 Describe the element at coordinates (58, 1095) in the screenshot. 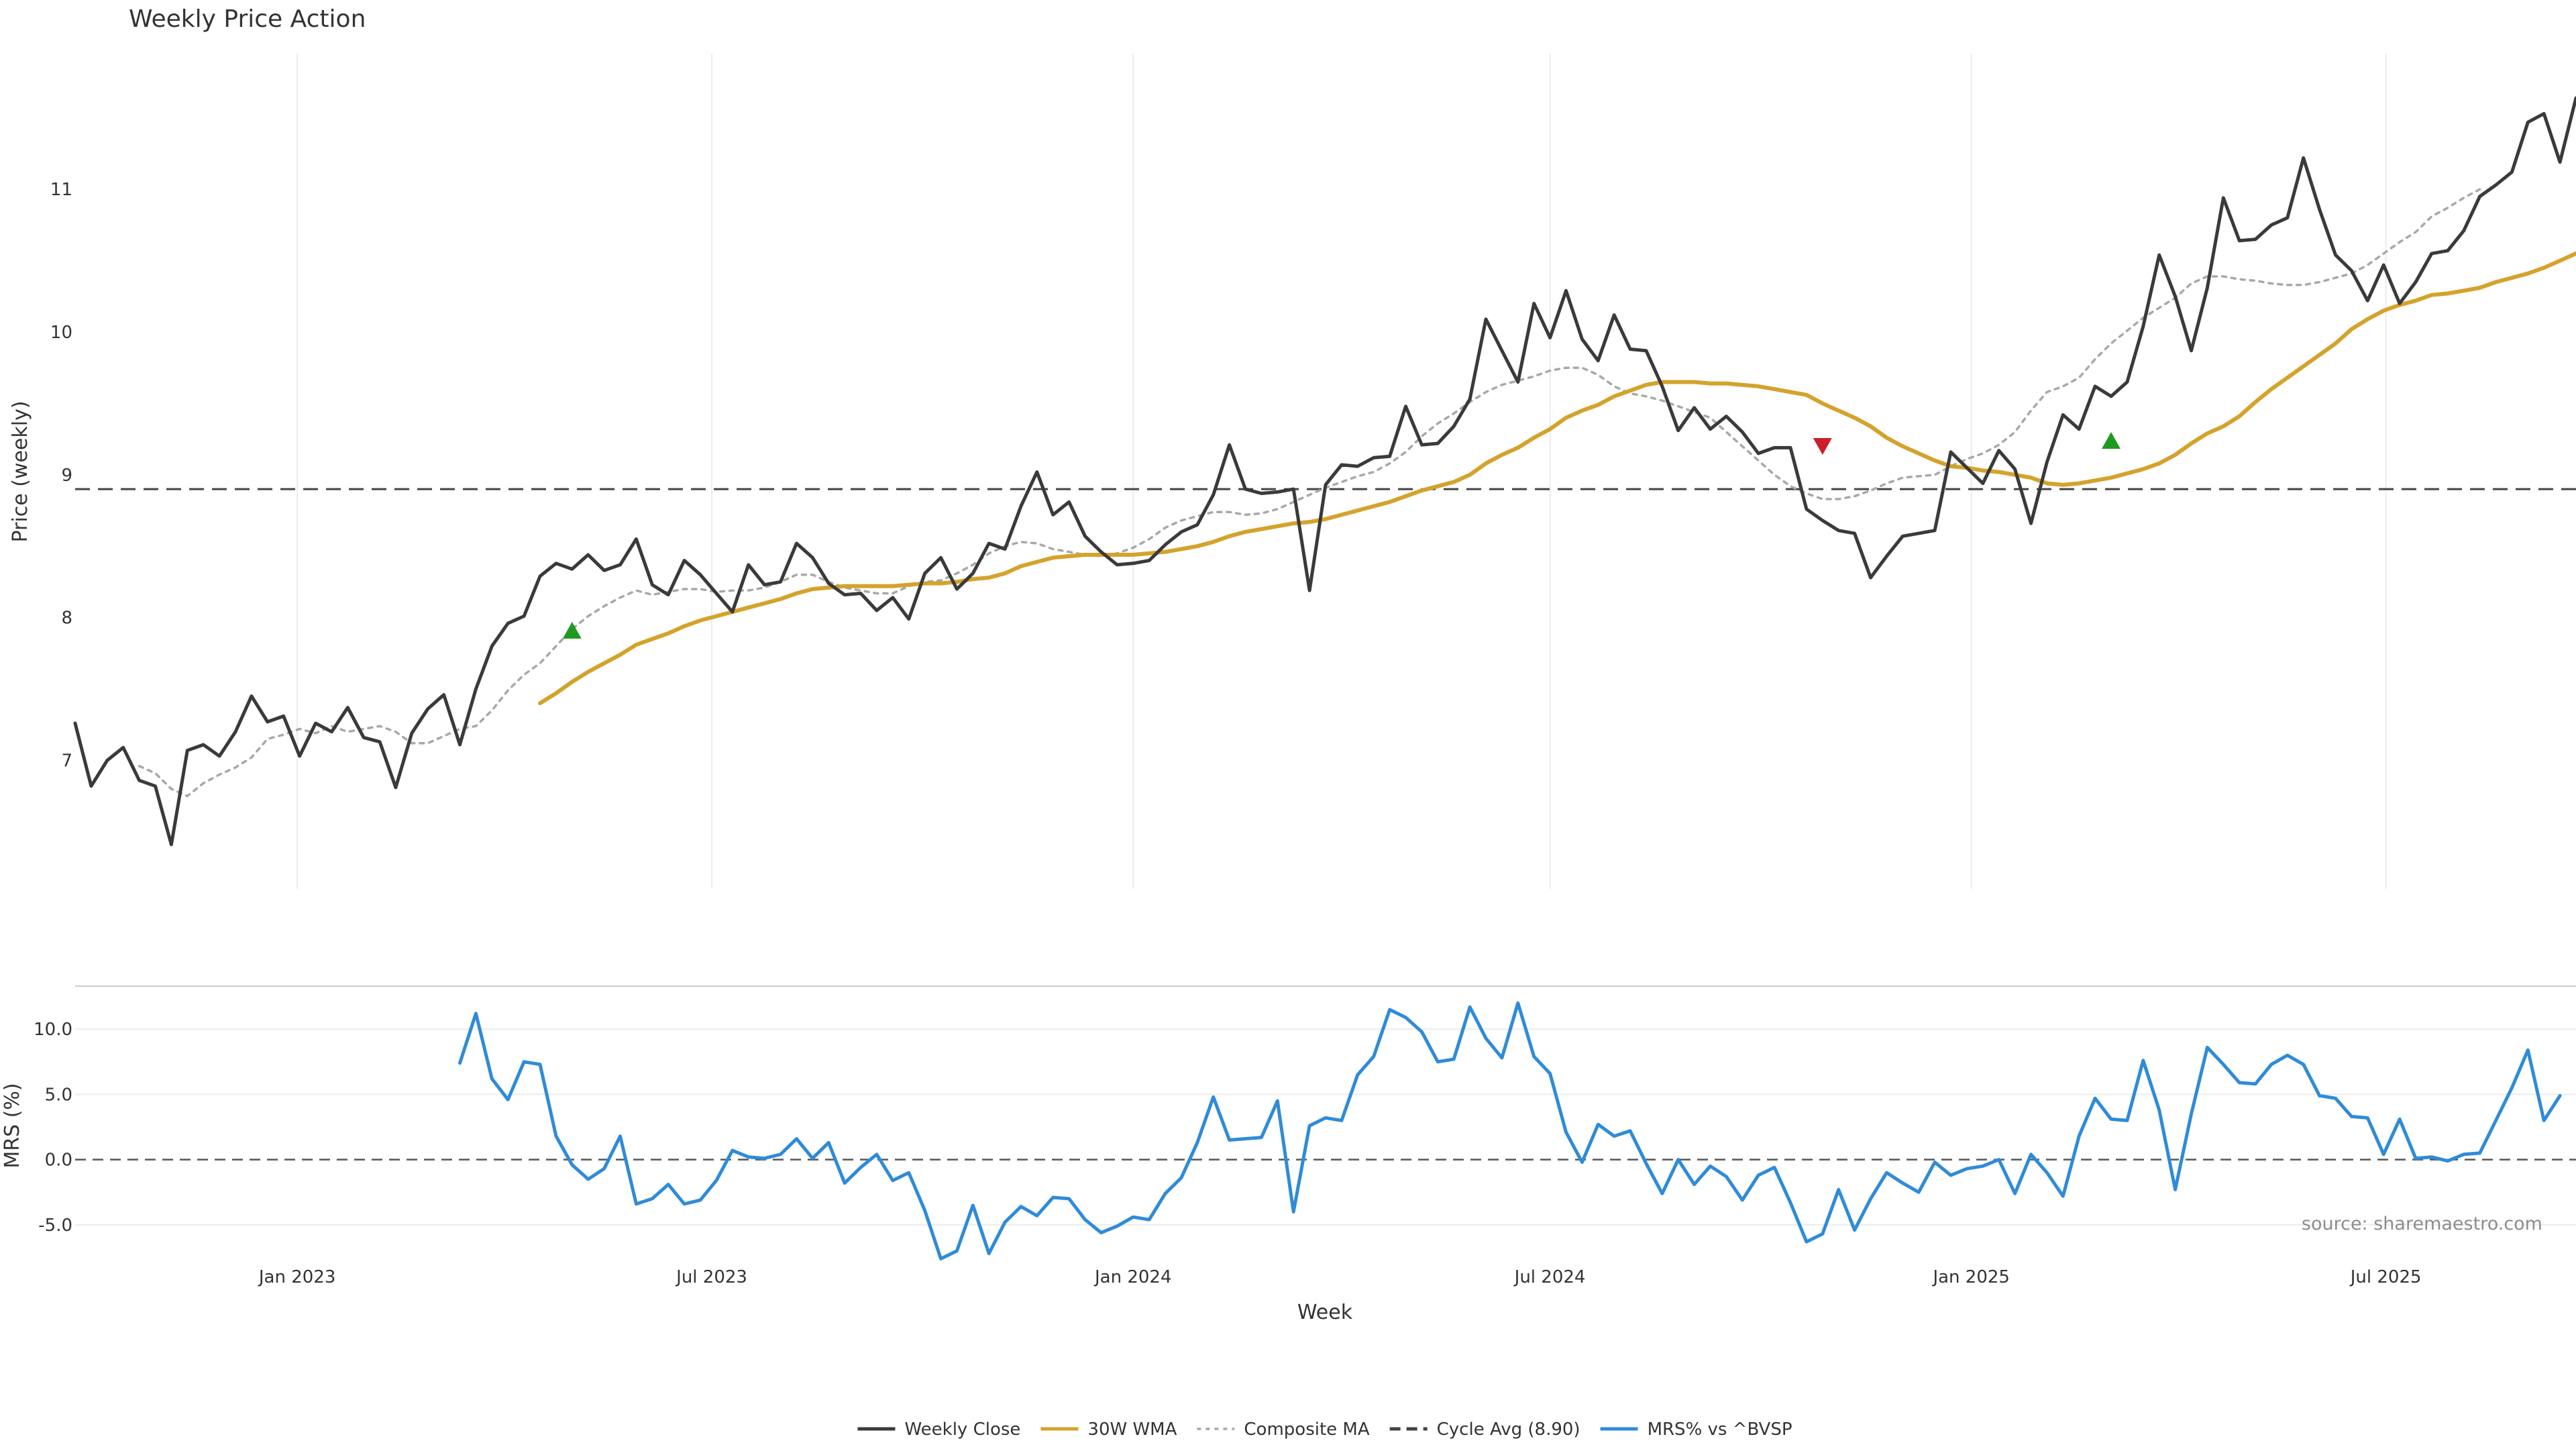

I see `mrs-y-tick-label: 5.0` at that location.